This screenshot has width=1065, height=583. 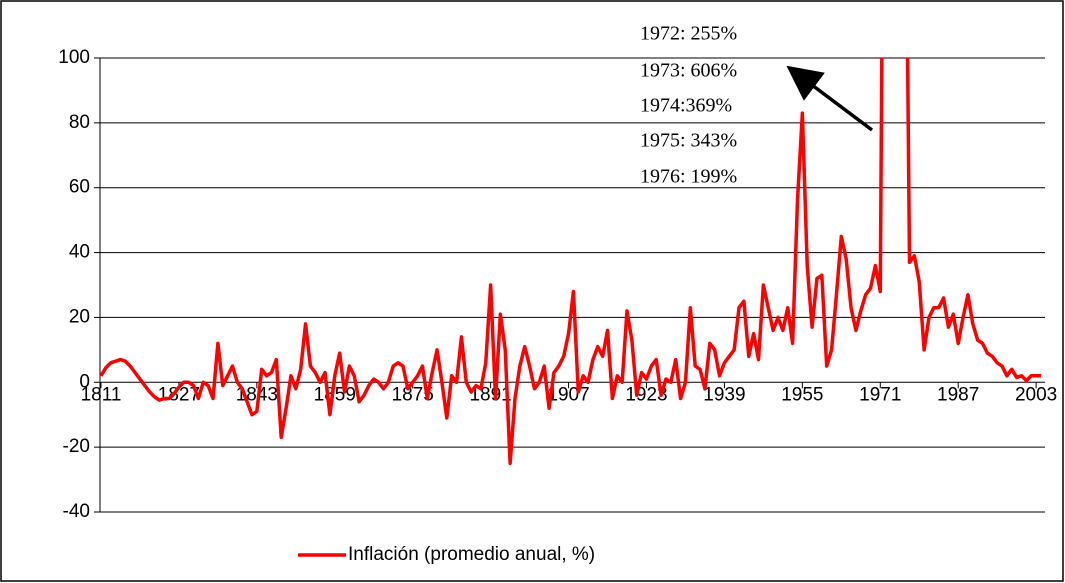 What do you see at coordinates (1036, 394) in the screenshot?
I see `x-tick-label: 2003` at bounding box center [1036, 394].